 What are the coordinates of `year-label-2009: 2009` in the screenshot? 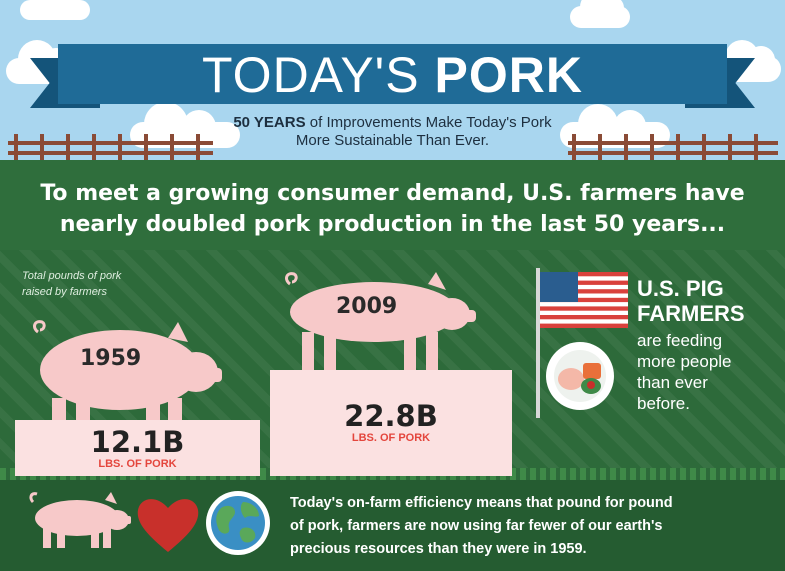 It's located at (367, 306).